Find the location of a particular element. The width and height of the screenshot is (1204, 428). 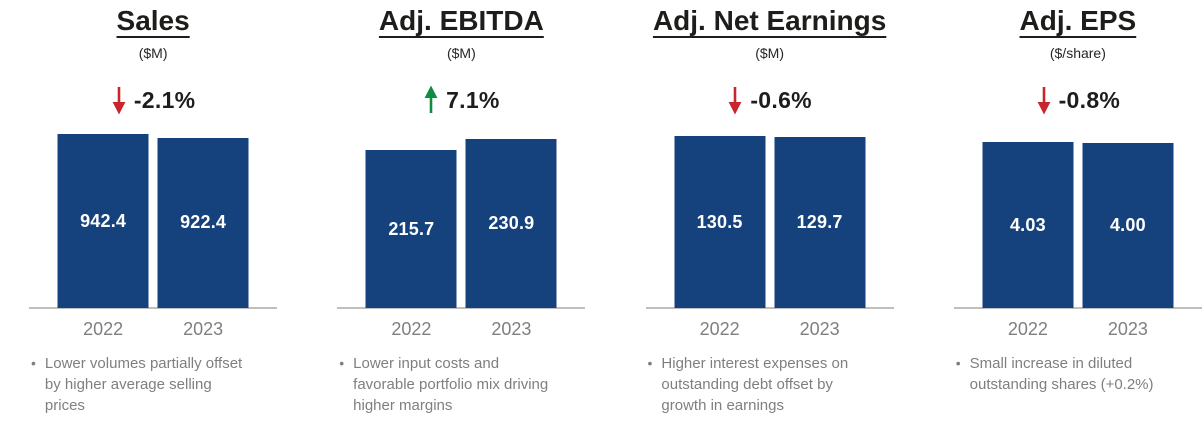

bar-2022: 4.03 is located at coordinates (1028, 225).